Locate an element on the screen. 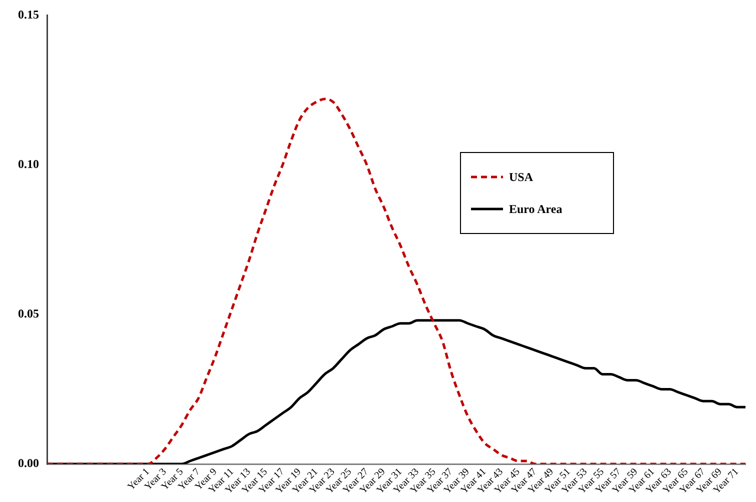 The image size is (756, 502). y-tick-label: 0.00 is located at coordinates (28, 463).